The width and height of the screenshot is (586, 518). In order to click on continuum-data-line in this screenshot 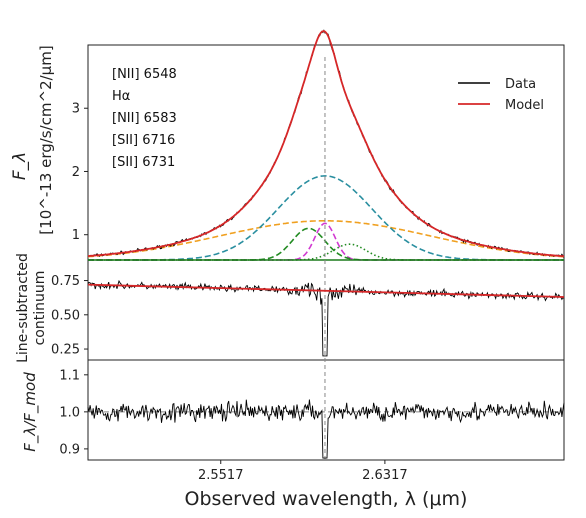, I will do `click(326, 318)`.